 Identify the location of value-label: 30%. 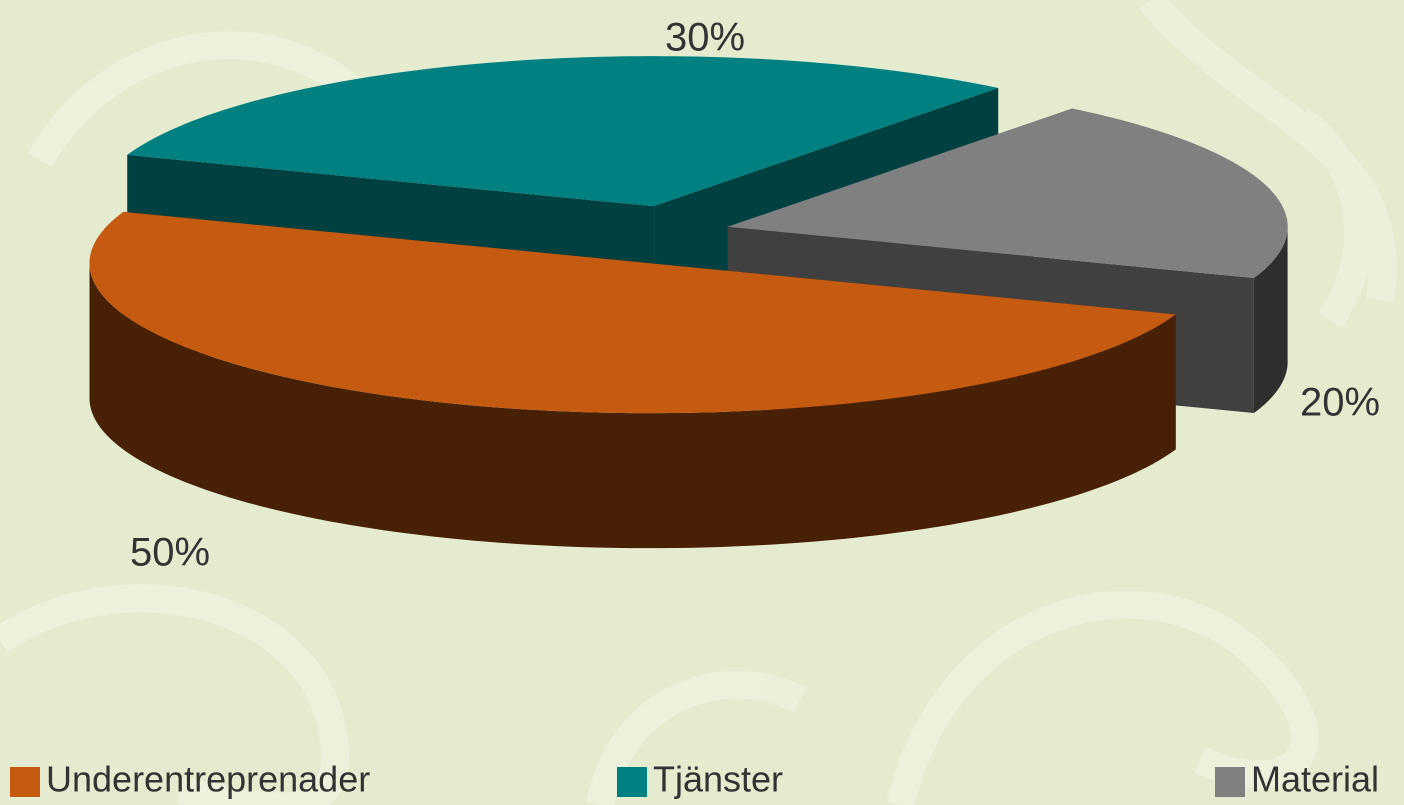
(705, 38).